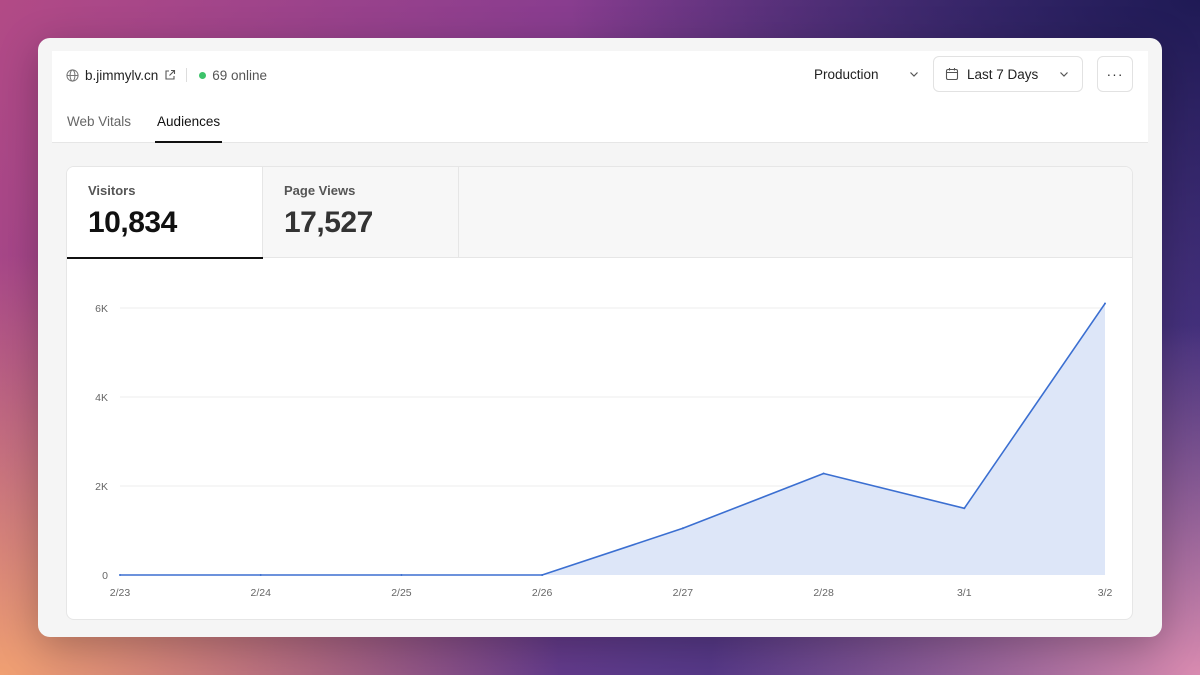 This screenshot has width=1200, height=675. What do you see at coordinates (401, 593) in the screenshot?
I see `x-tick-label: 2/25` at bounding box center [401, 593].